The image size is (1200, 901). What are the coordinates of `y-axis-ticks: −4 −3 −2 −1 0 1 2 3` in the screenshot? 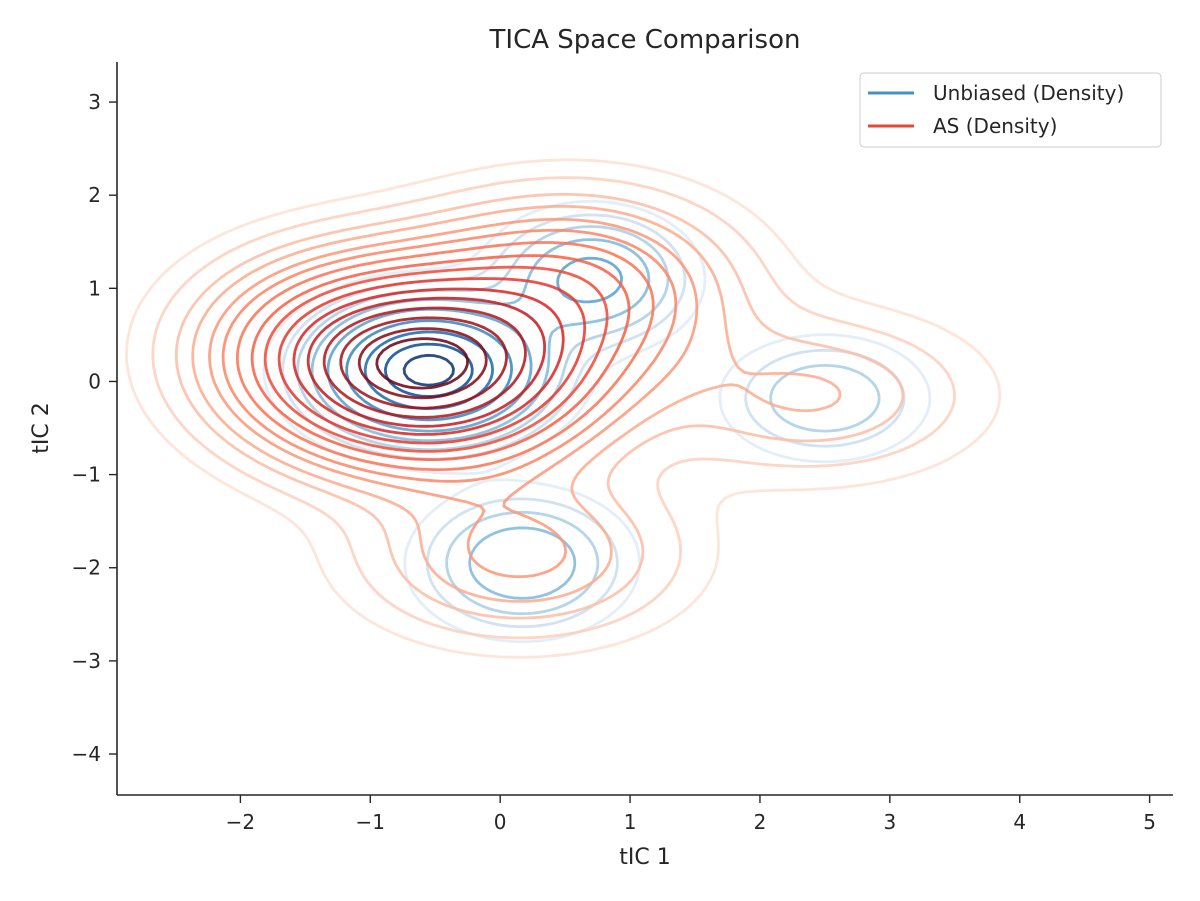 It's located at (94, 428).